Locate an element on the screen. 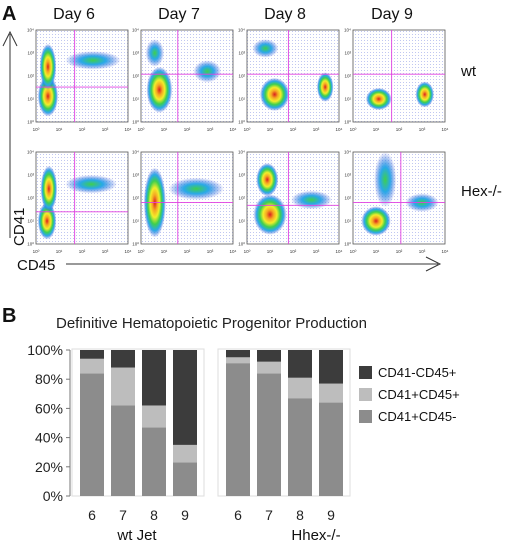 This screenshot has height=545, width=520. legend-label-cd41neg-cd45pos: CD41-CD45+ is located at coordinates (417, 372).